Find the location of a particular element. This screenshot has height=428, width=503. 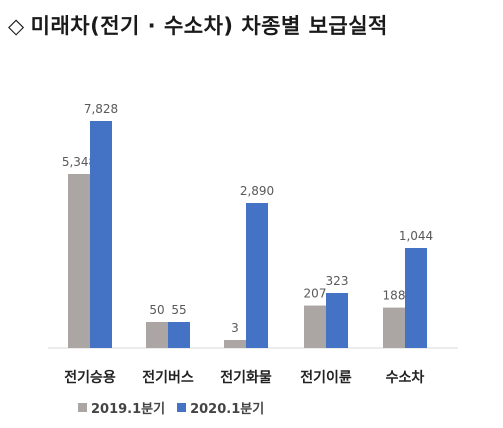

data-label: 207 is located at coordinates (315, 294).